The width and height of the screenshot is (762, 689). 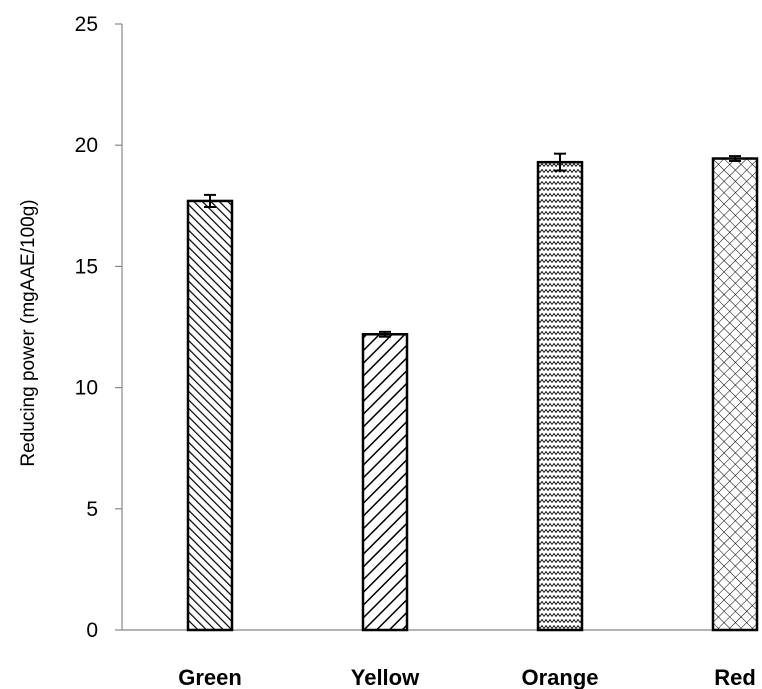 I want to click on y-tick-label: 10, so click(x=86, y=388).